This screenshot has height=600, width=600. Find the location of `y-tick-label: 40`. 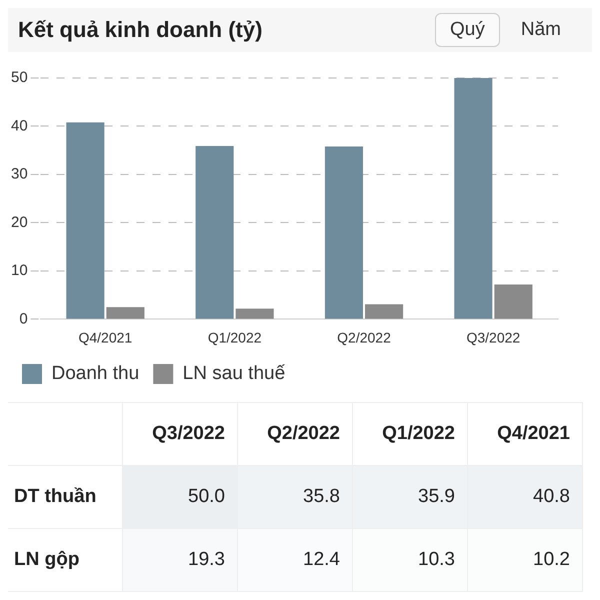

y-tick-label: 40 is located at coordinates (19, 125).